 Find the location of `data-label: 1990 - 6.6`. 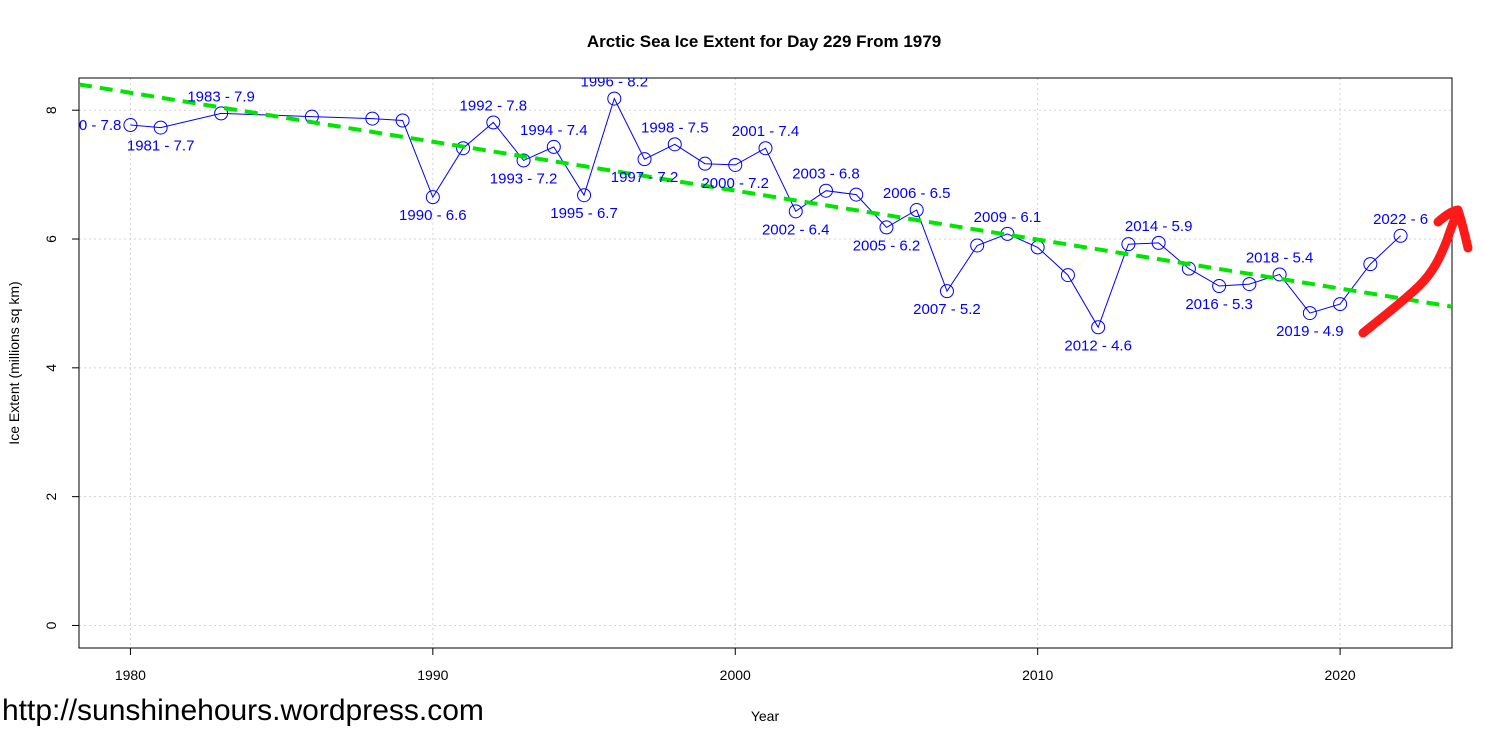

data-label: 1990 - 6.6 is located at coordinates (433, 215).